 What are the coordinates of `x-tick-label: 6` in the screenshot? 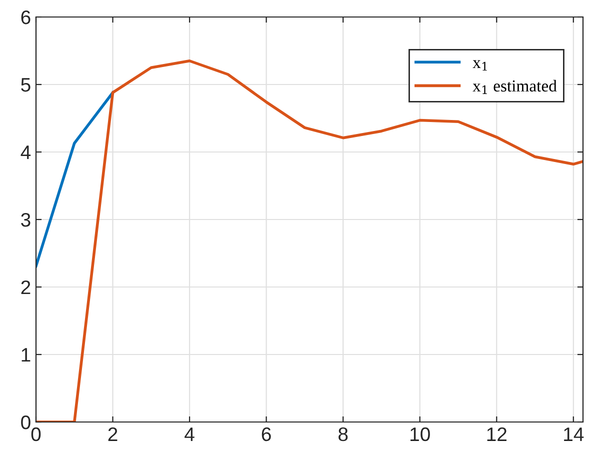 It's located at (266, 434).